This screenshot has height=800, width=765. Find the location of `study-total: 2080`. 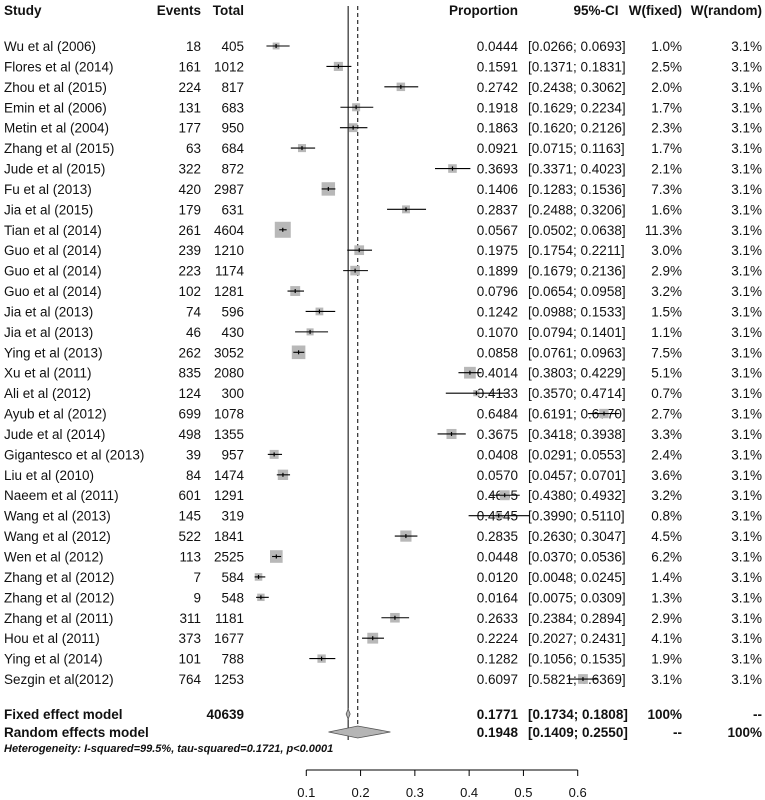

study-total: 2080 is located at coordinates (229, 373).